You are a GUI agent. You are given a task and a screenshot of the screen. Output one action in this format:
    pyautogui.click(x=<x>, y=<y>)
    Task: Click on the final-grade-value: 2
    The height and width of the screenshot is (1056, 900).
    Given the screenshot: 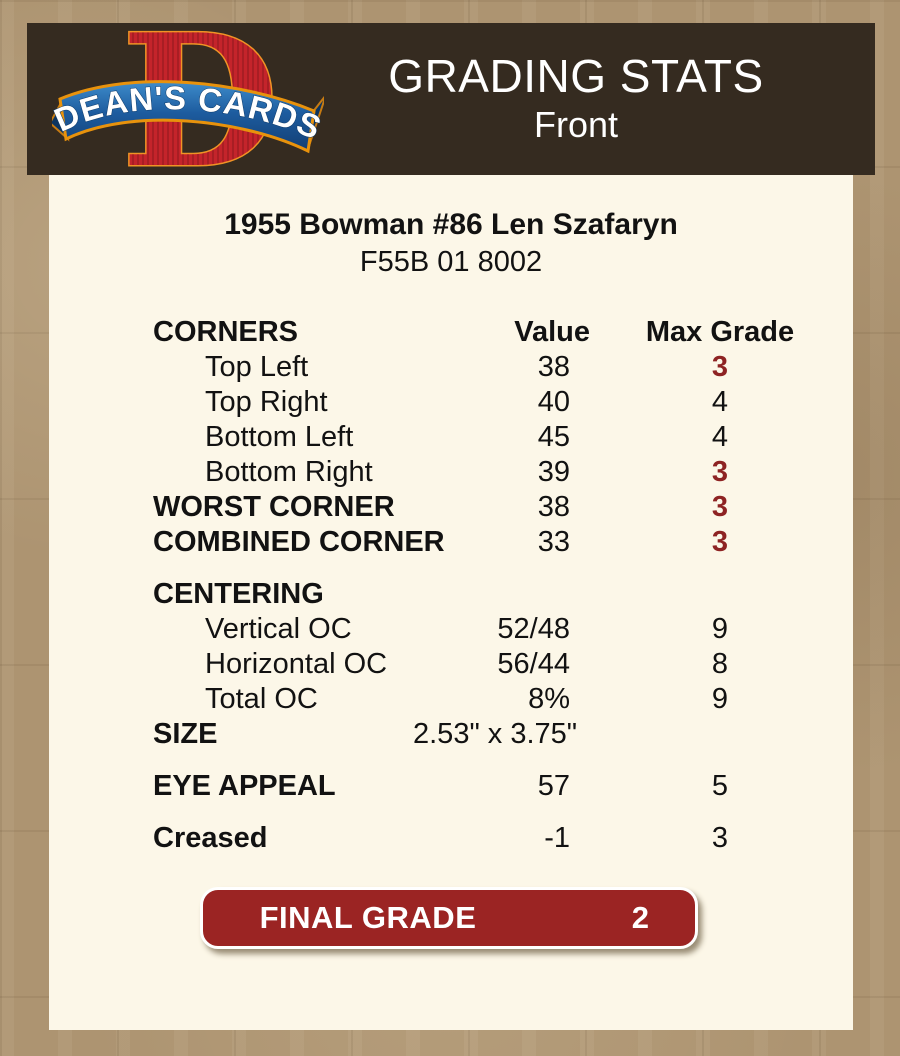 What is the action you would take?
    pyautogui.click(x=640, y=917)
    